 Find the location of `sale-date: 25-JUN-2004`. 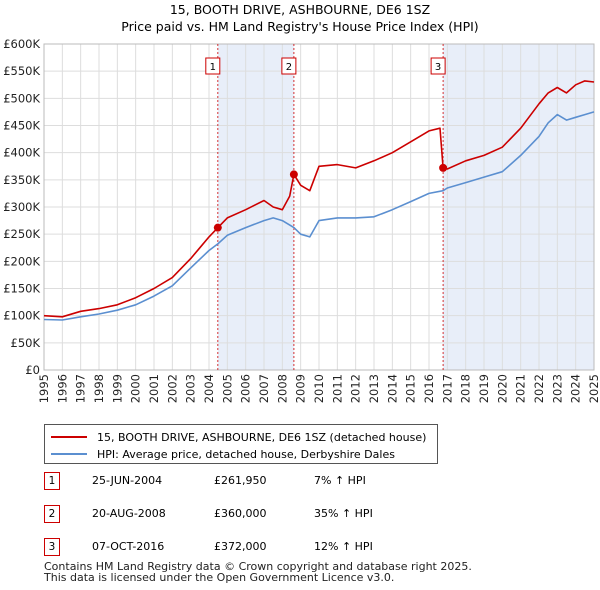

sale-date: 25-JUN-2004 is located at coordinates (127, 480).